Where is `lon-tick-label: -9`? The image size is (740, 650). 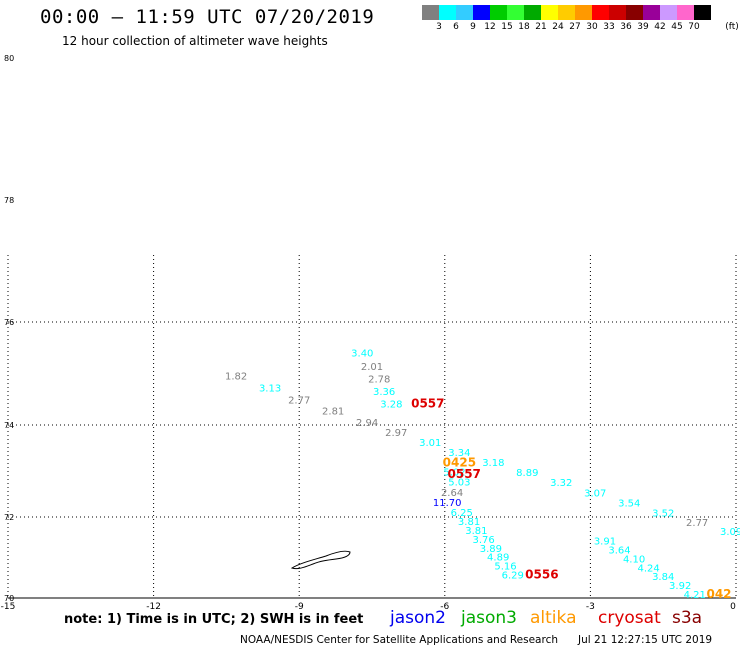
lon-tick-label: -9 is located at coordinates (299, 607).